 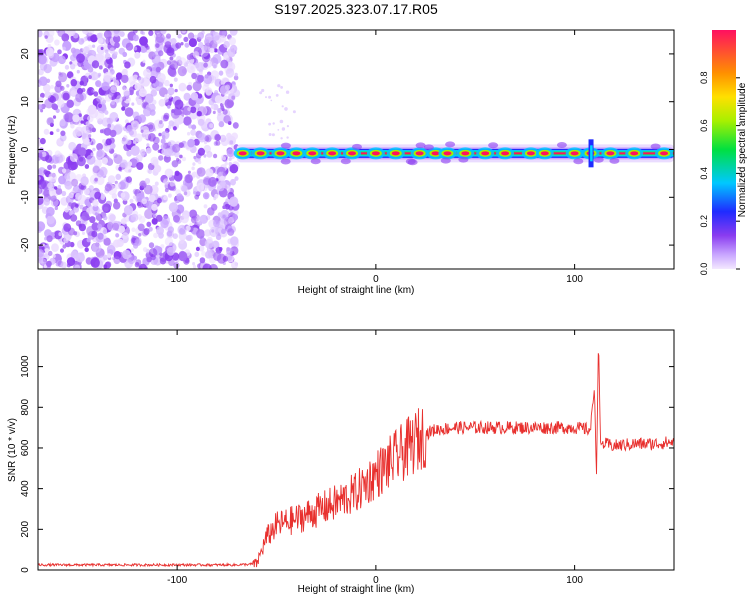 I want to click on snr-xlabel: Height of straight line (km), so click(x=356, y=589).